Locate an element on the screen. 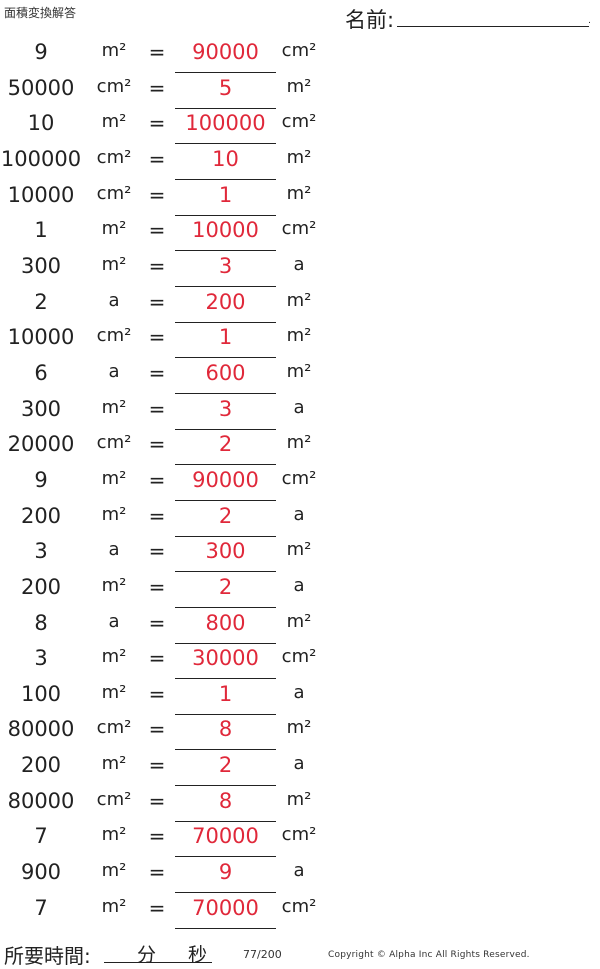  problem-row: 50000 cm² = 5 m² is located at coordinates (300, 92).